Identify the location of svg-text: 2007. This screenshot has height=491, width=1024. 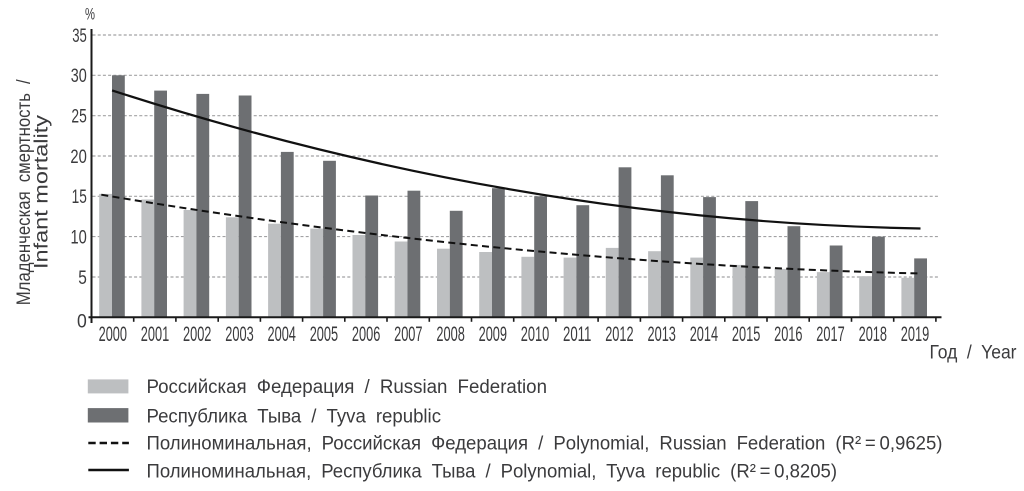
(408, 334).